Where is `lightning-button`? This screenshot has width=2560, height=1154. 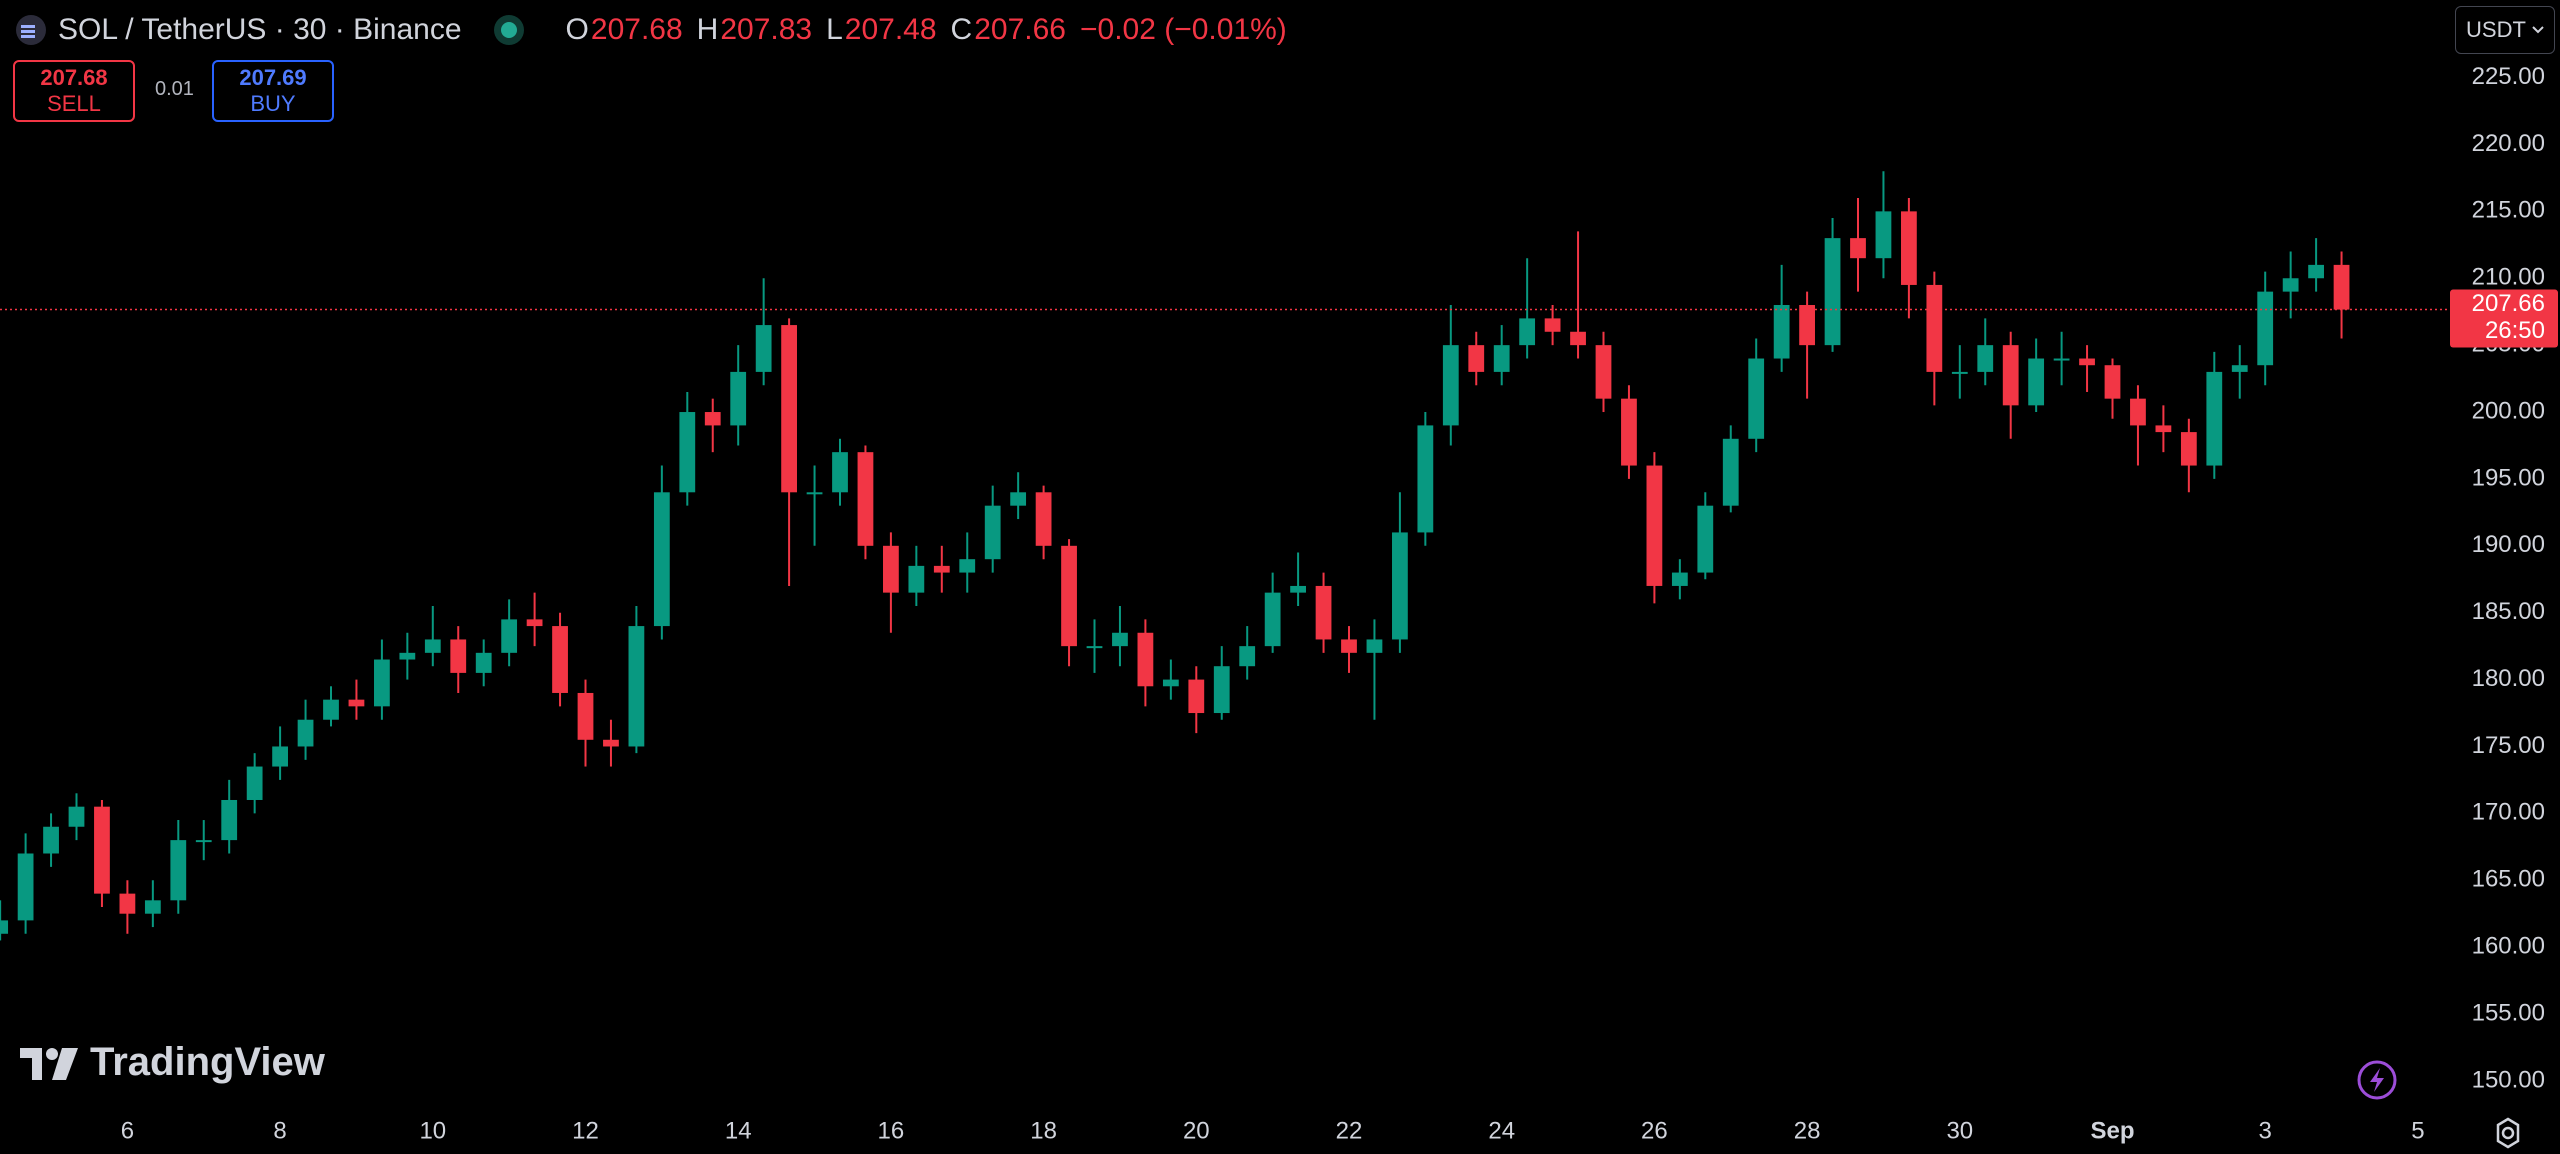 lightning-button is located at coordinates (2377, 1080).